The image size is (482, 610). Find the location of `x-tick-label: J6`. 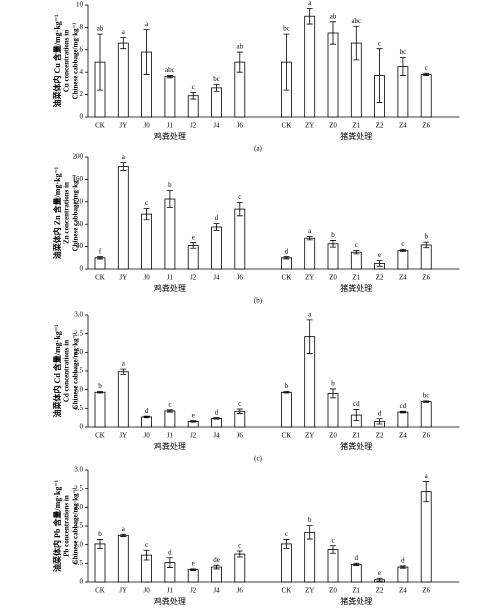

x-tick-label: J6 is located at coordinates (240, 591).